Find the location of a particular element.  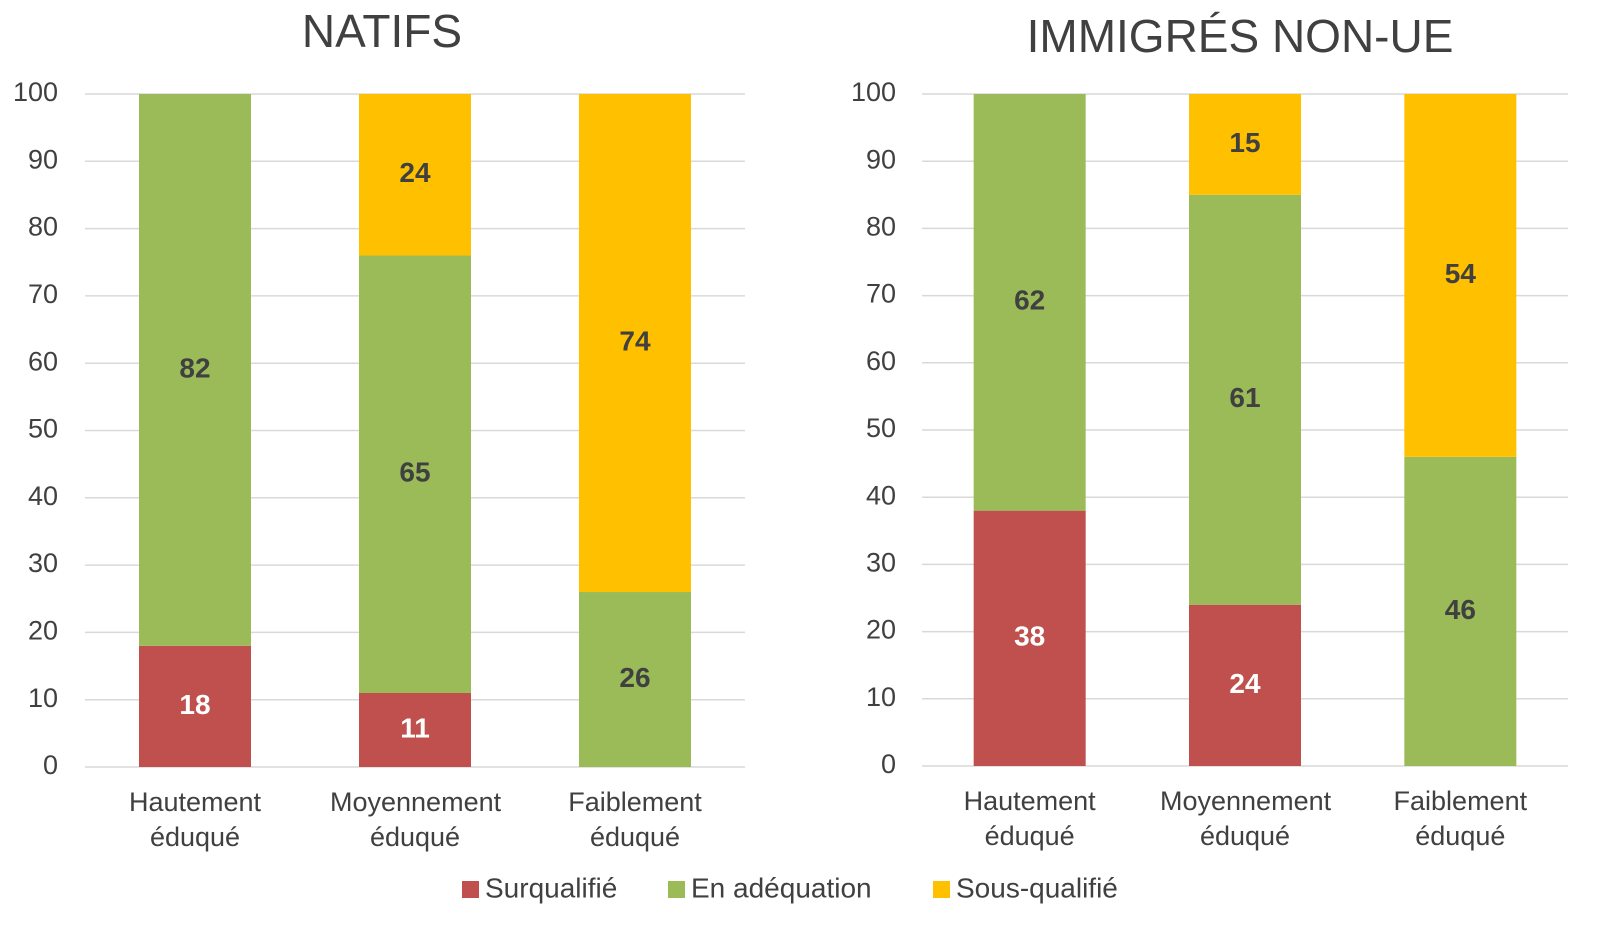

data-label: 15 is located at coordinates (1244, 142).